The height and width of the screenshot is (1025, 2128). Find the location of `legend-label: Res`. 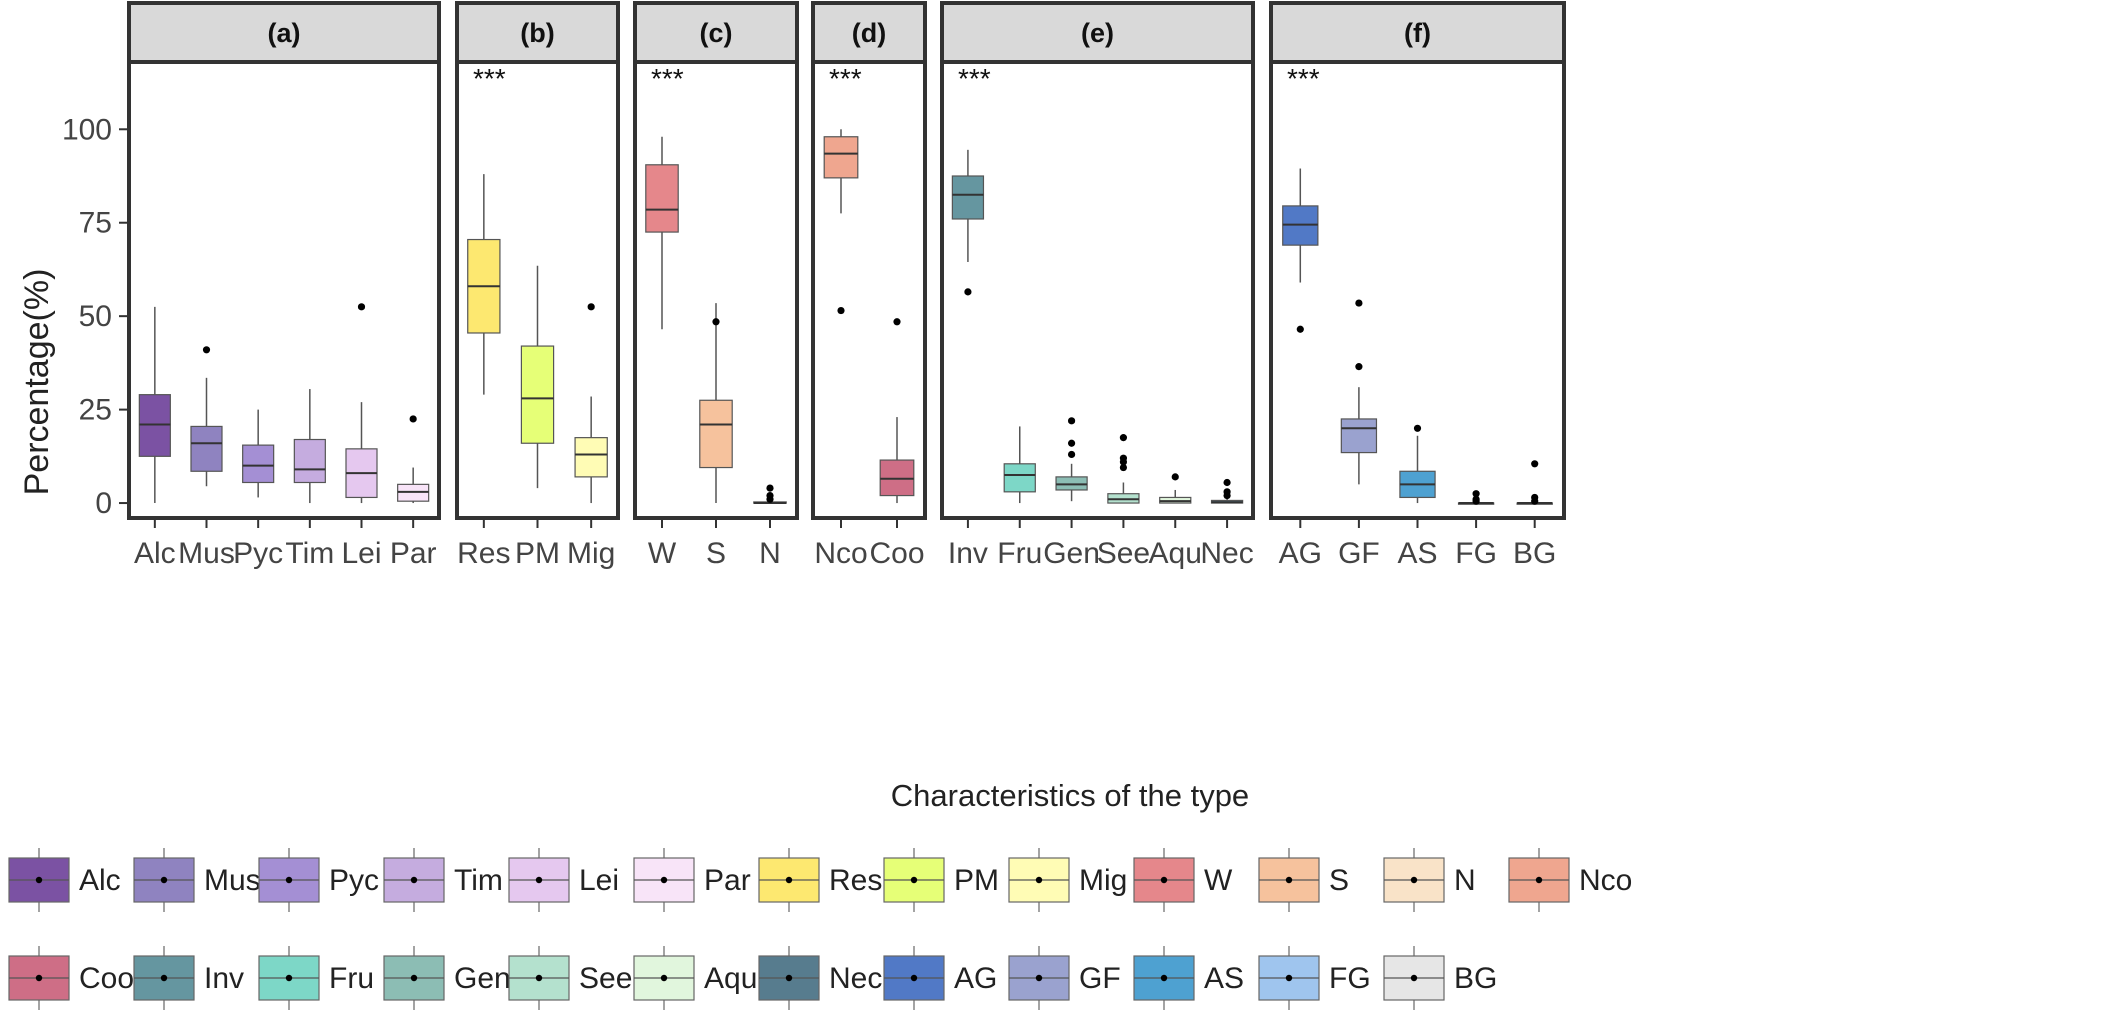

legend-label: Res is located at coordinates (855, 880).